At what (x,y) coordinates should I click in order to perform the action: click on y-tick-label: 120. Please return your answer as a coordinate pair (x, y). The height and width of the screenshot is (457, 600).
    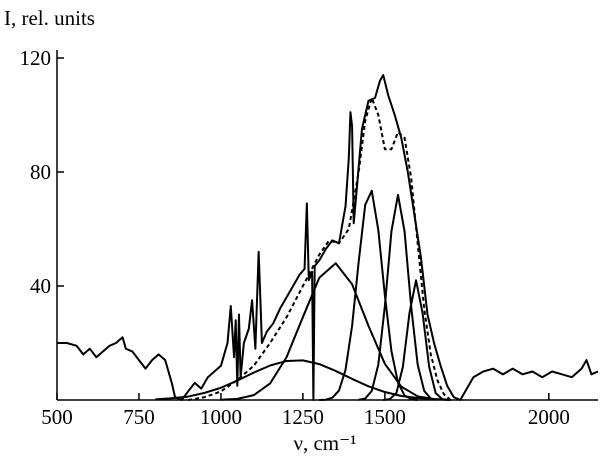
    Looking at the image, I should click on (36, 58).